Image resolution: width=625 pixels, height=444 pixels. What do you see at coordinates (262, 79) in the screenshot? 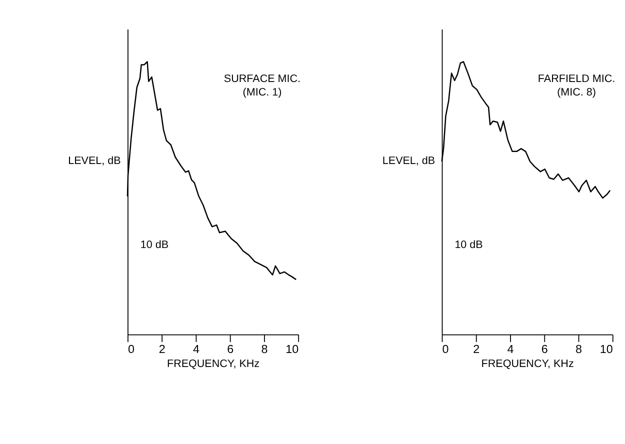
I see `annotation: SURFACE MIC.` at bounding box center [262, 79].